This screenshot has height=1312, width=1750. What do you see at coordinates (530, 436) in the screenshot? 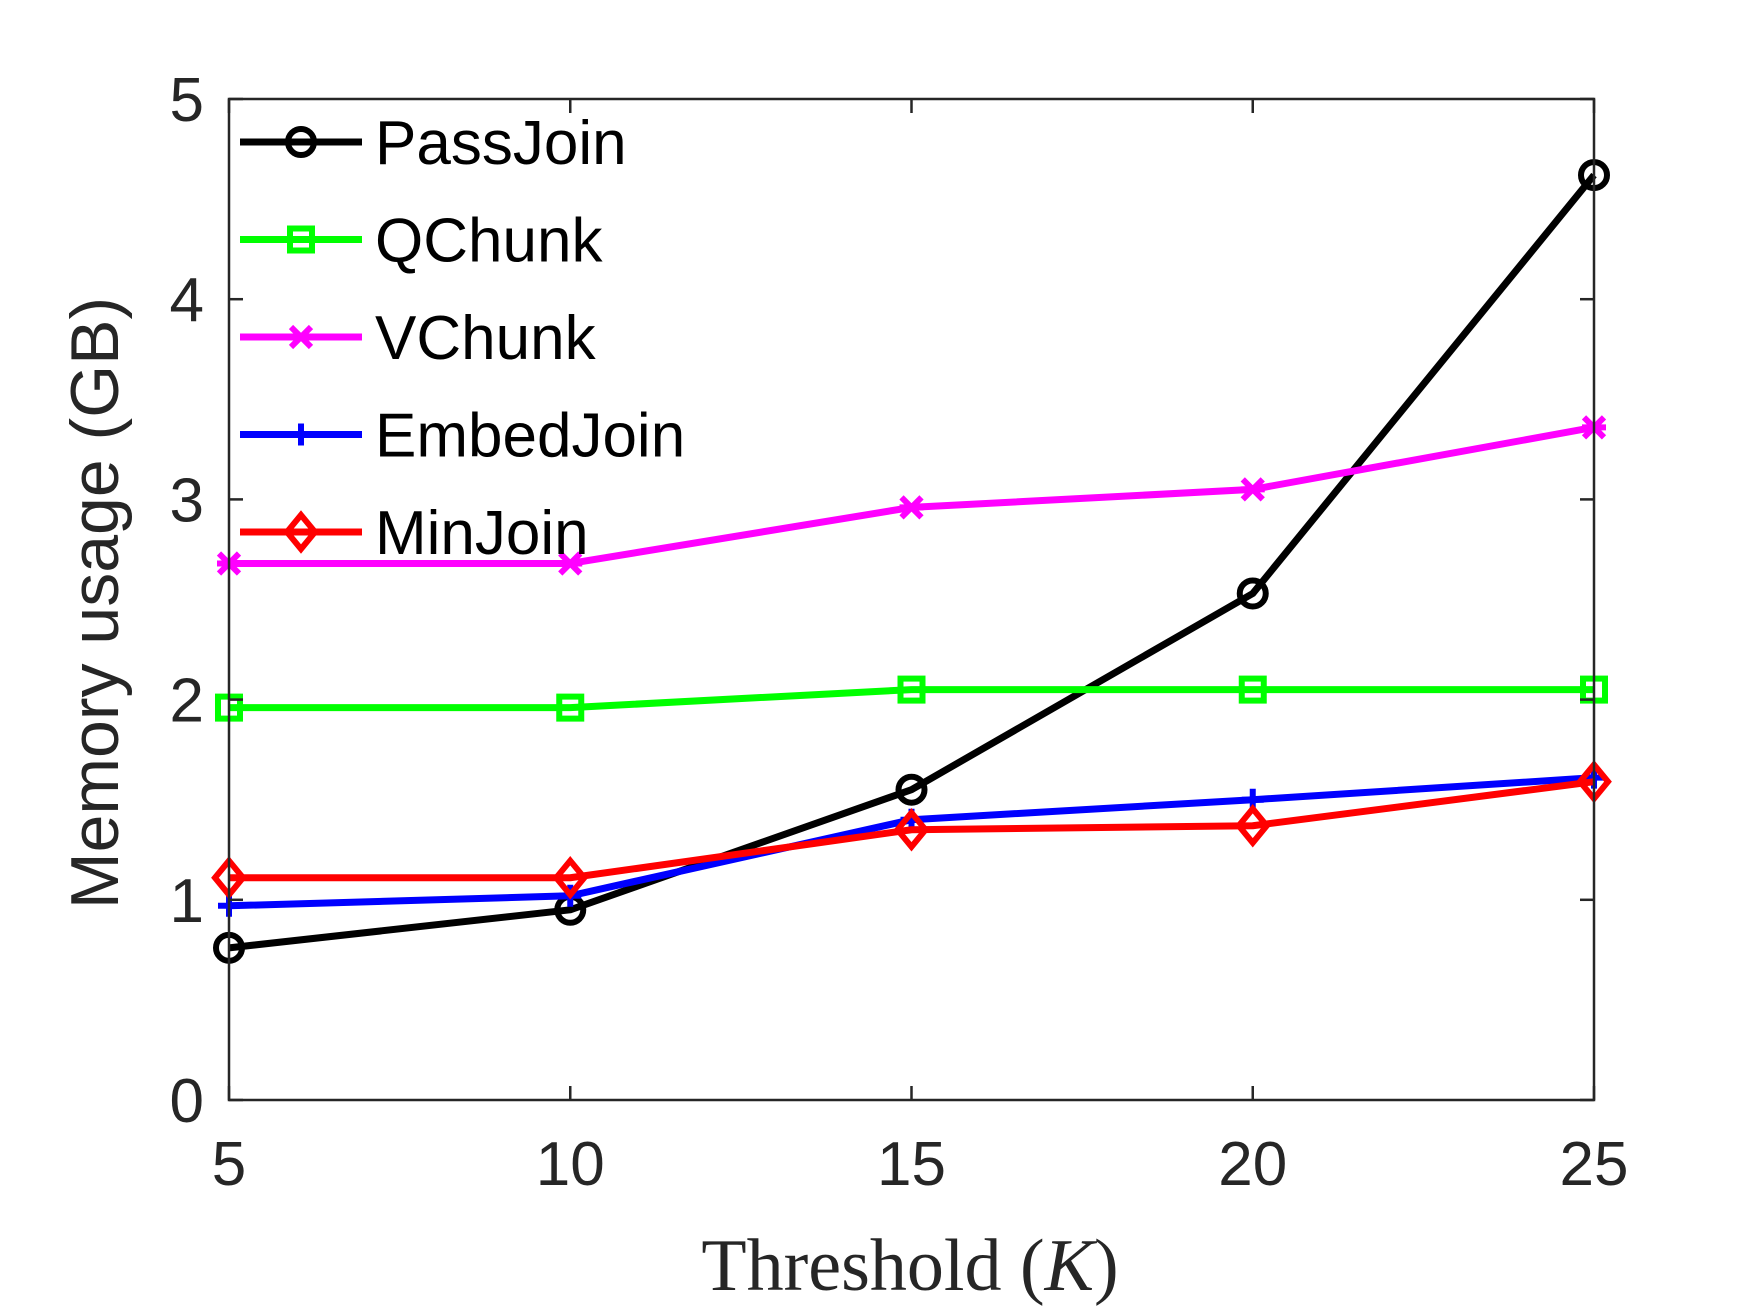
I see `legend-label-embedjoin: EmbedJoin` at bounding box center [530, 436].